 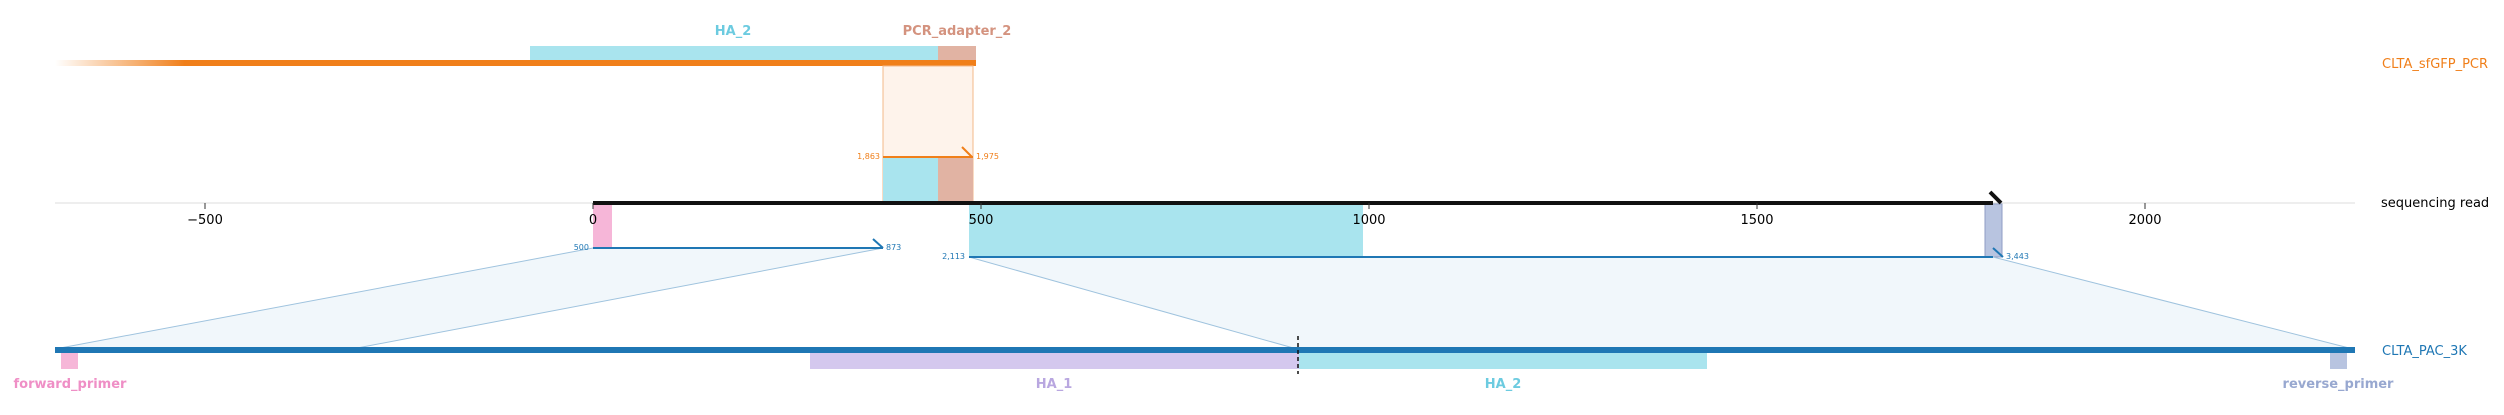 I want to click on top-track-name: CLTA_sfGFP_PCR, so click(x=2435, y=64).